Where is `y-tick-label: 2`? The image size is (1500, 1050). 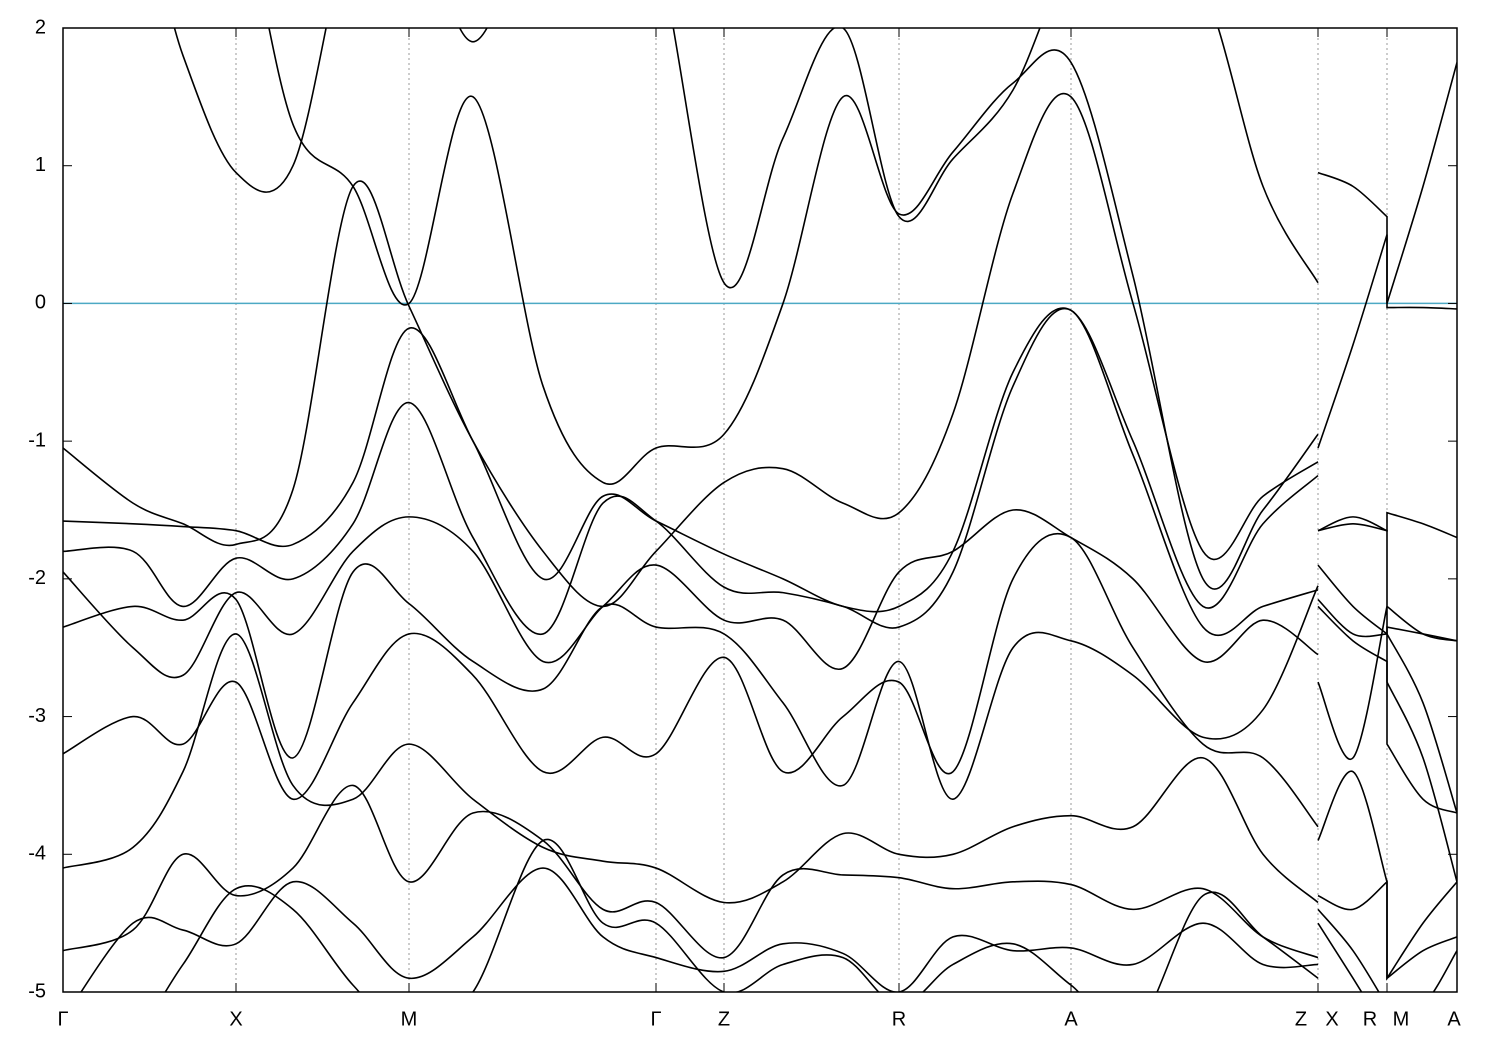 y-tick-label: 2 is located at coordinates (40, 27).